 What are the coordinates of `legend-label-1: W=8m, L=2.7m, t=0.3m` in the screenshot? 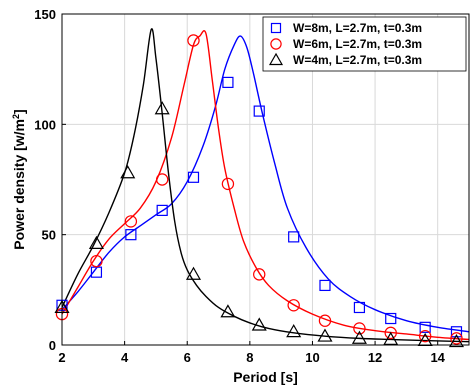 It's located at (357, 28).